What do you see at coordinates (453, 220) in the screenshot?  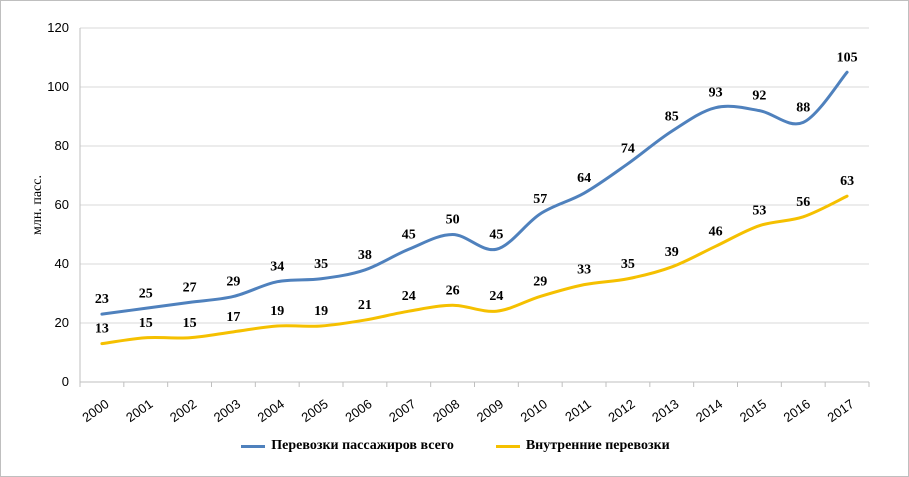 I see `data-label-s0-2008: 50` at bounding box center [453, 220].